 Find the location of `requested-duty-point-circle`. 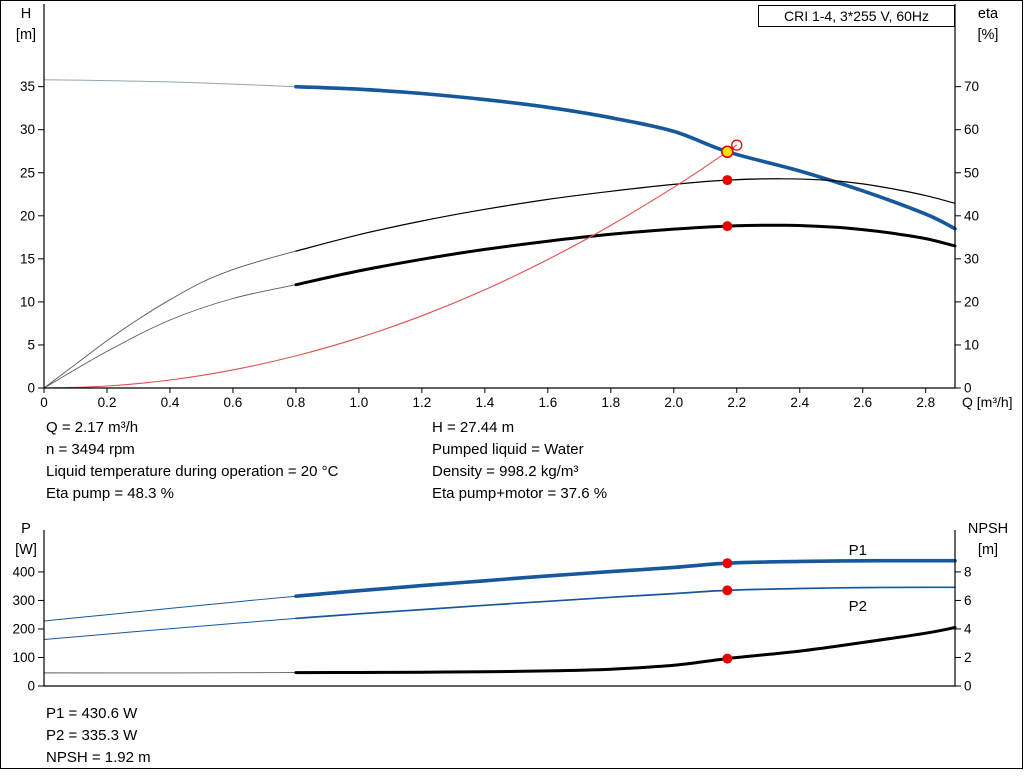

requested-duty-point-circle is located at coordinates (737, 145).